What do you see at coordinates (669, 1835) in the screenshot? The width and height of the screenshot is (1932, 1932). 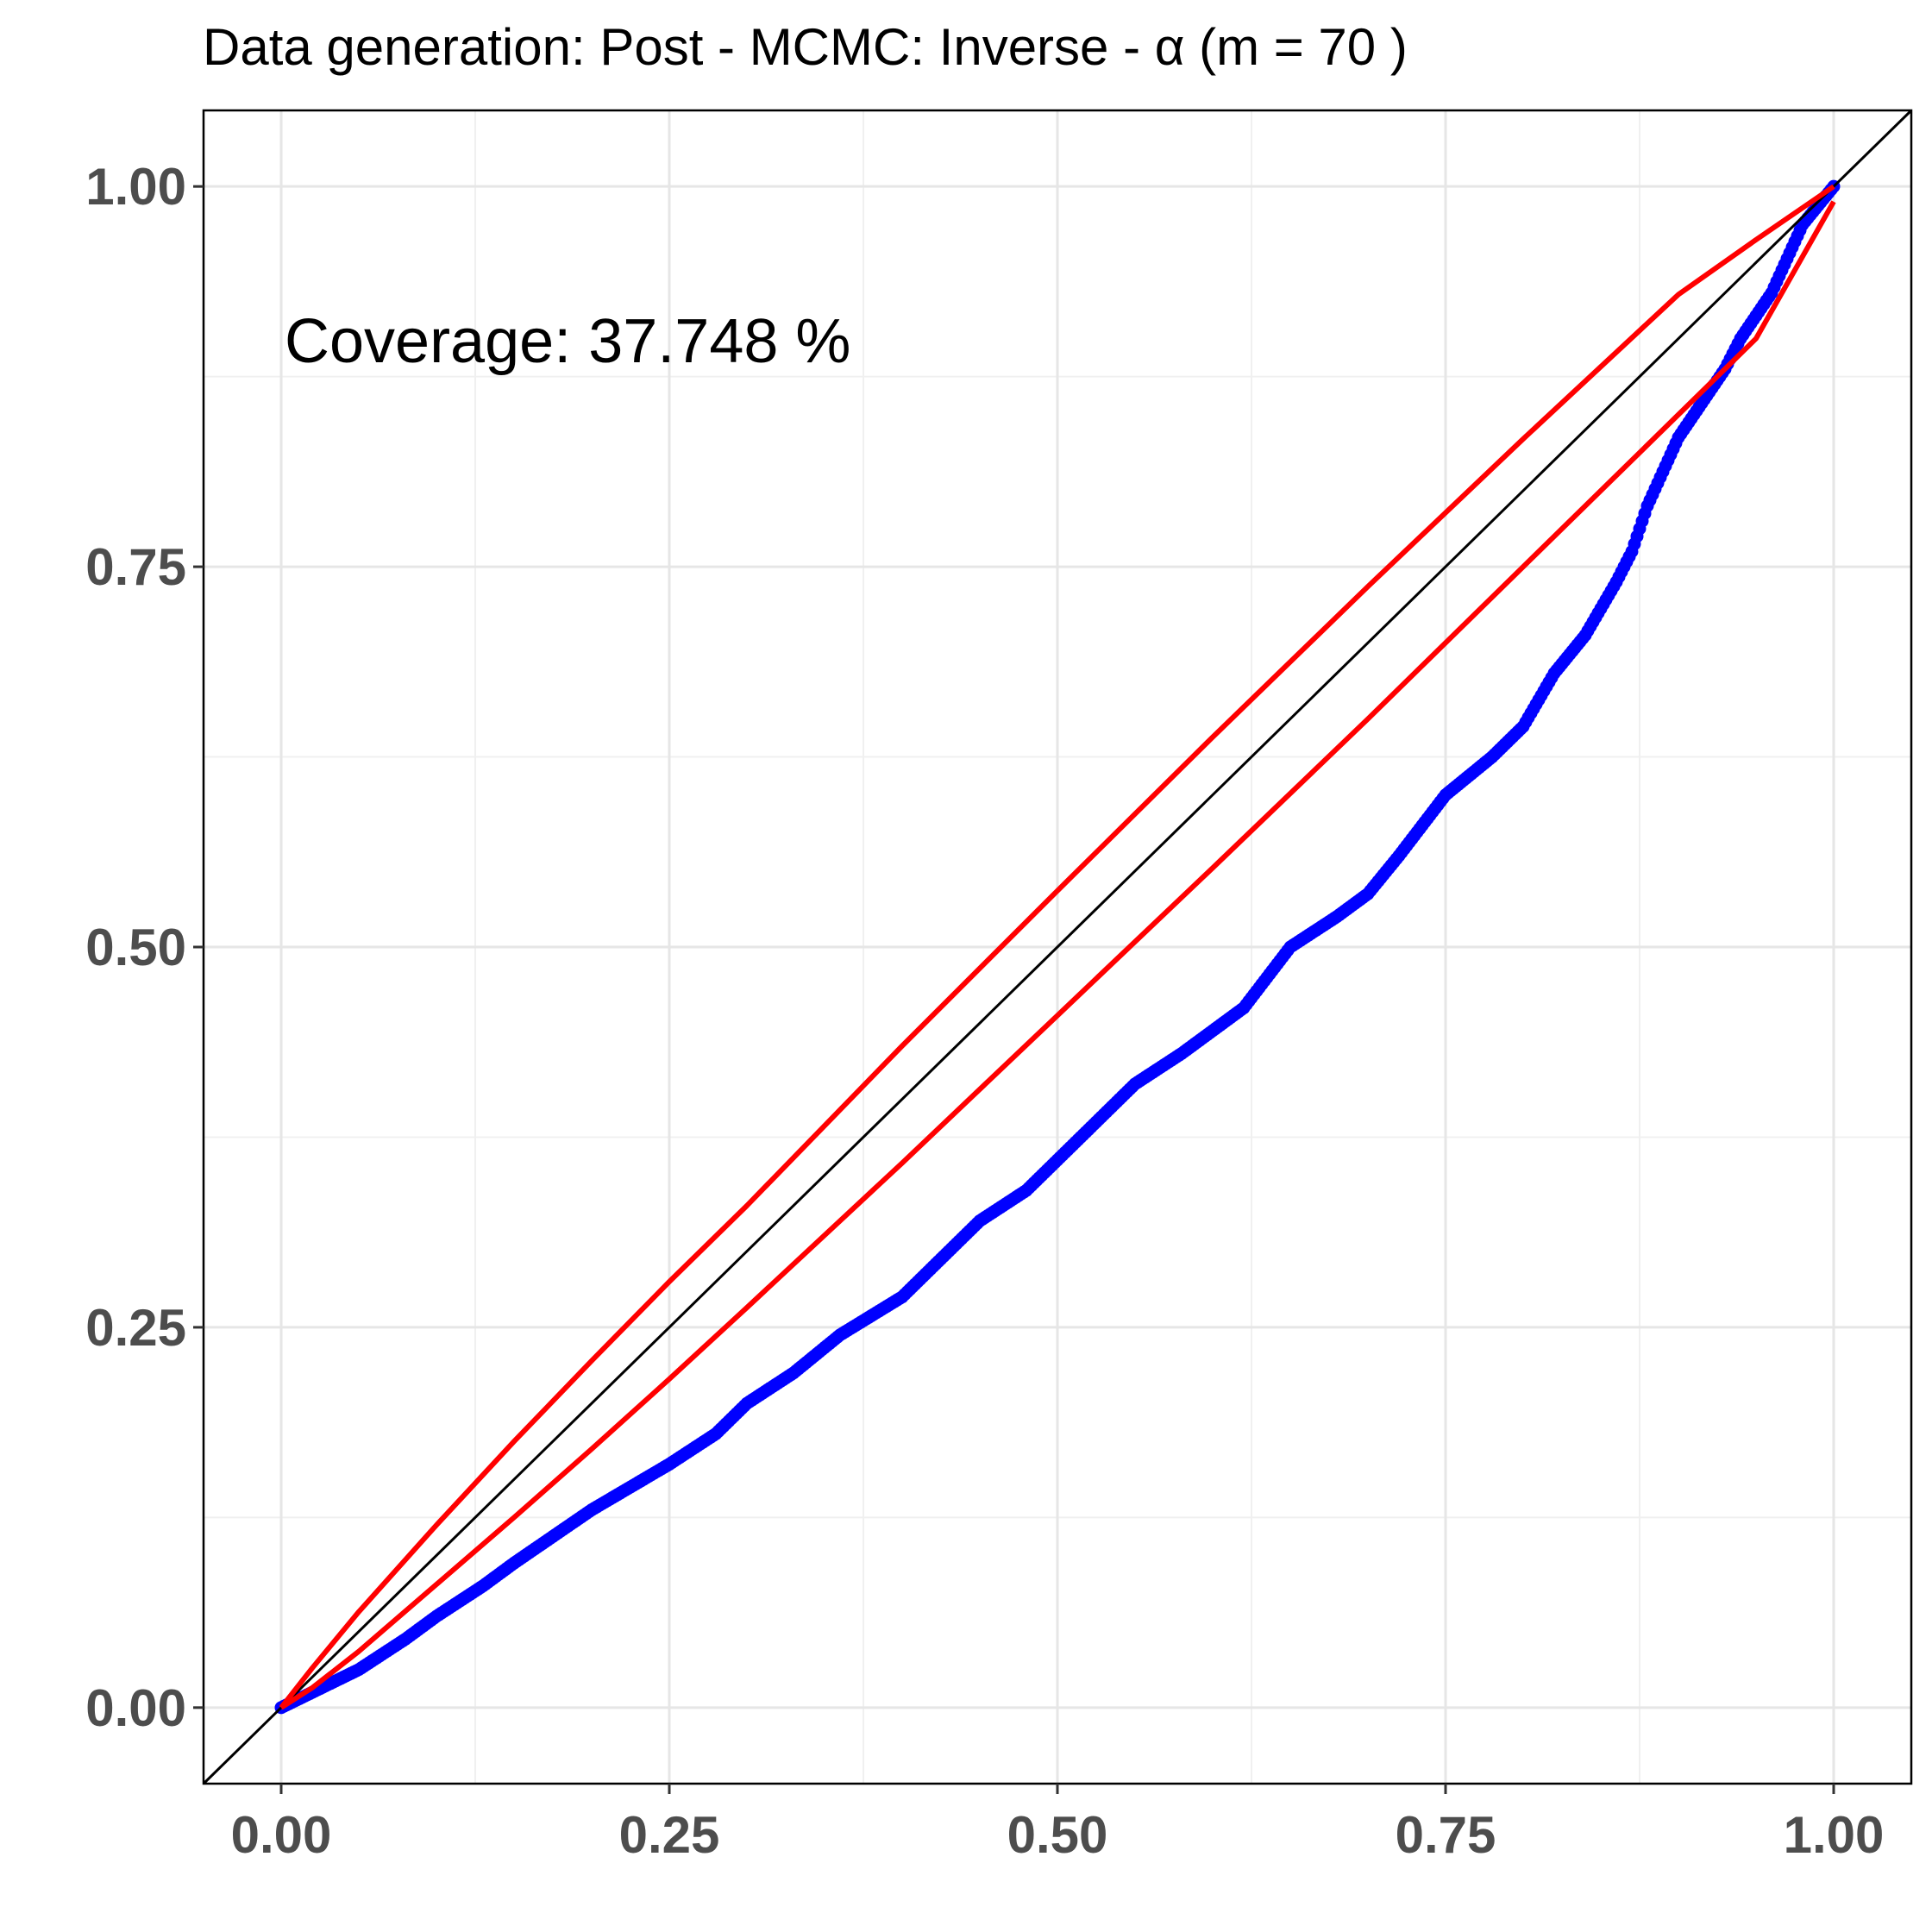 I see `x-tick-label: 0.25` at bounding box center [669, 1835].